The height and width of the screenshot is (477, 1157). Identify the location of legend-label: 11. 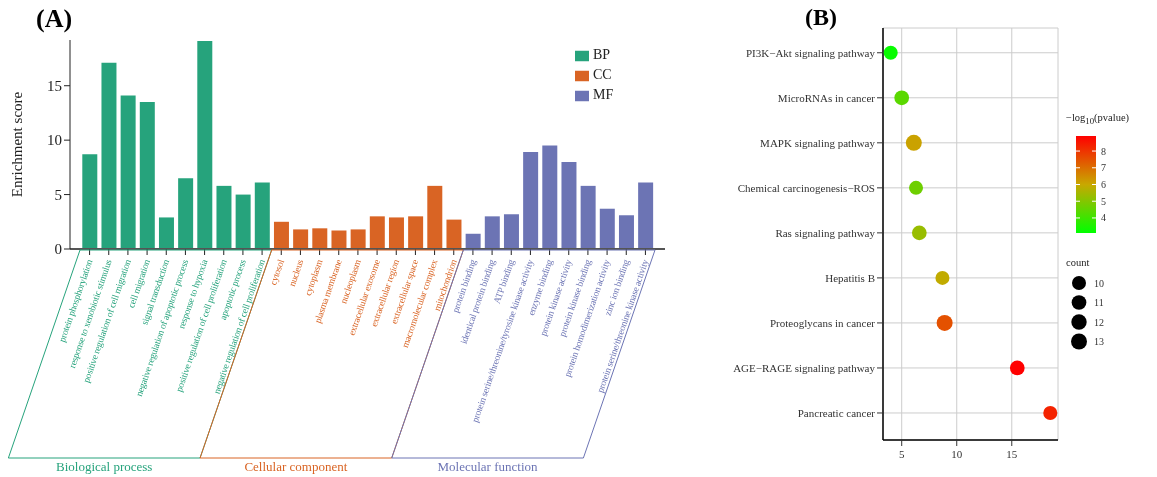
(1099, 302).